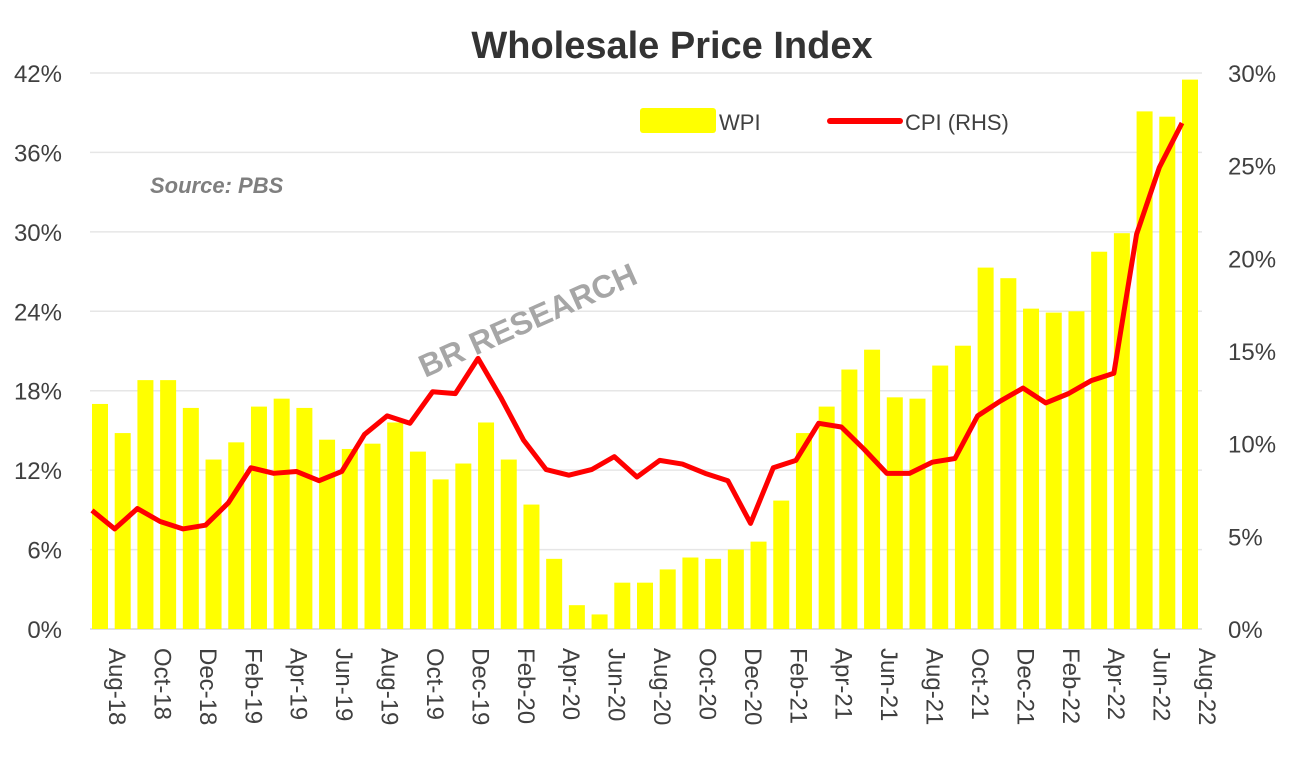 This screenshot has height=769, width=1292. What do you see at coordinates (116, 686) in the screenshot?
I see `x-tick-label: Aug-18` at bounding box center [116, 686].